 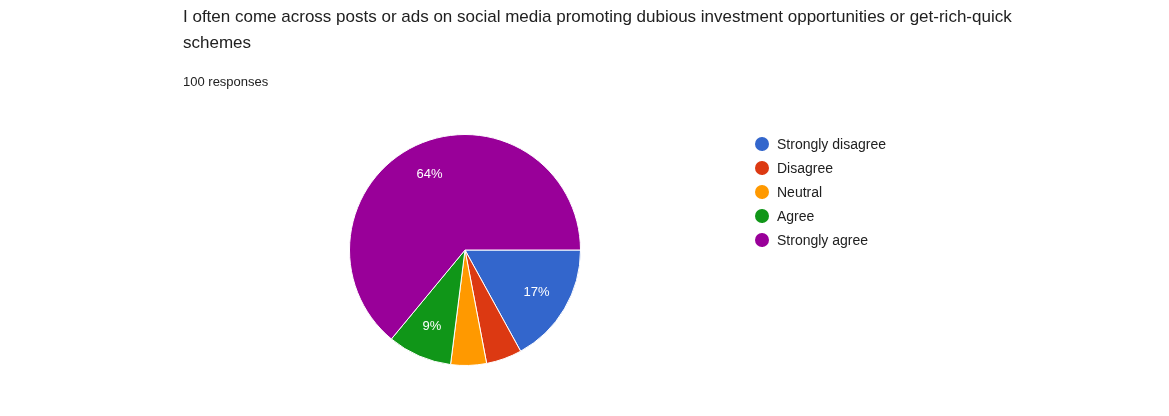 I want to click on chart-title: I often come across posts or ads on social media promoting dubious investment opportunities or get-rich-quick schemes, so click(x=598, y=30).